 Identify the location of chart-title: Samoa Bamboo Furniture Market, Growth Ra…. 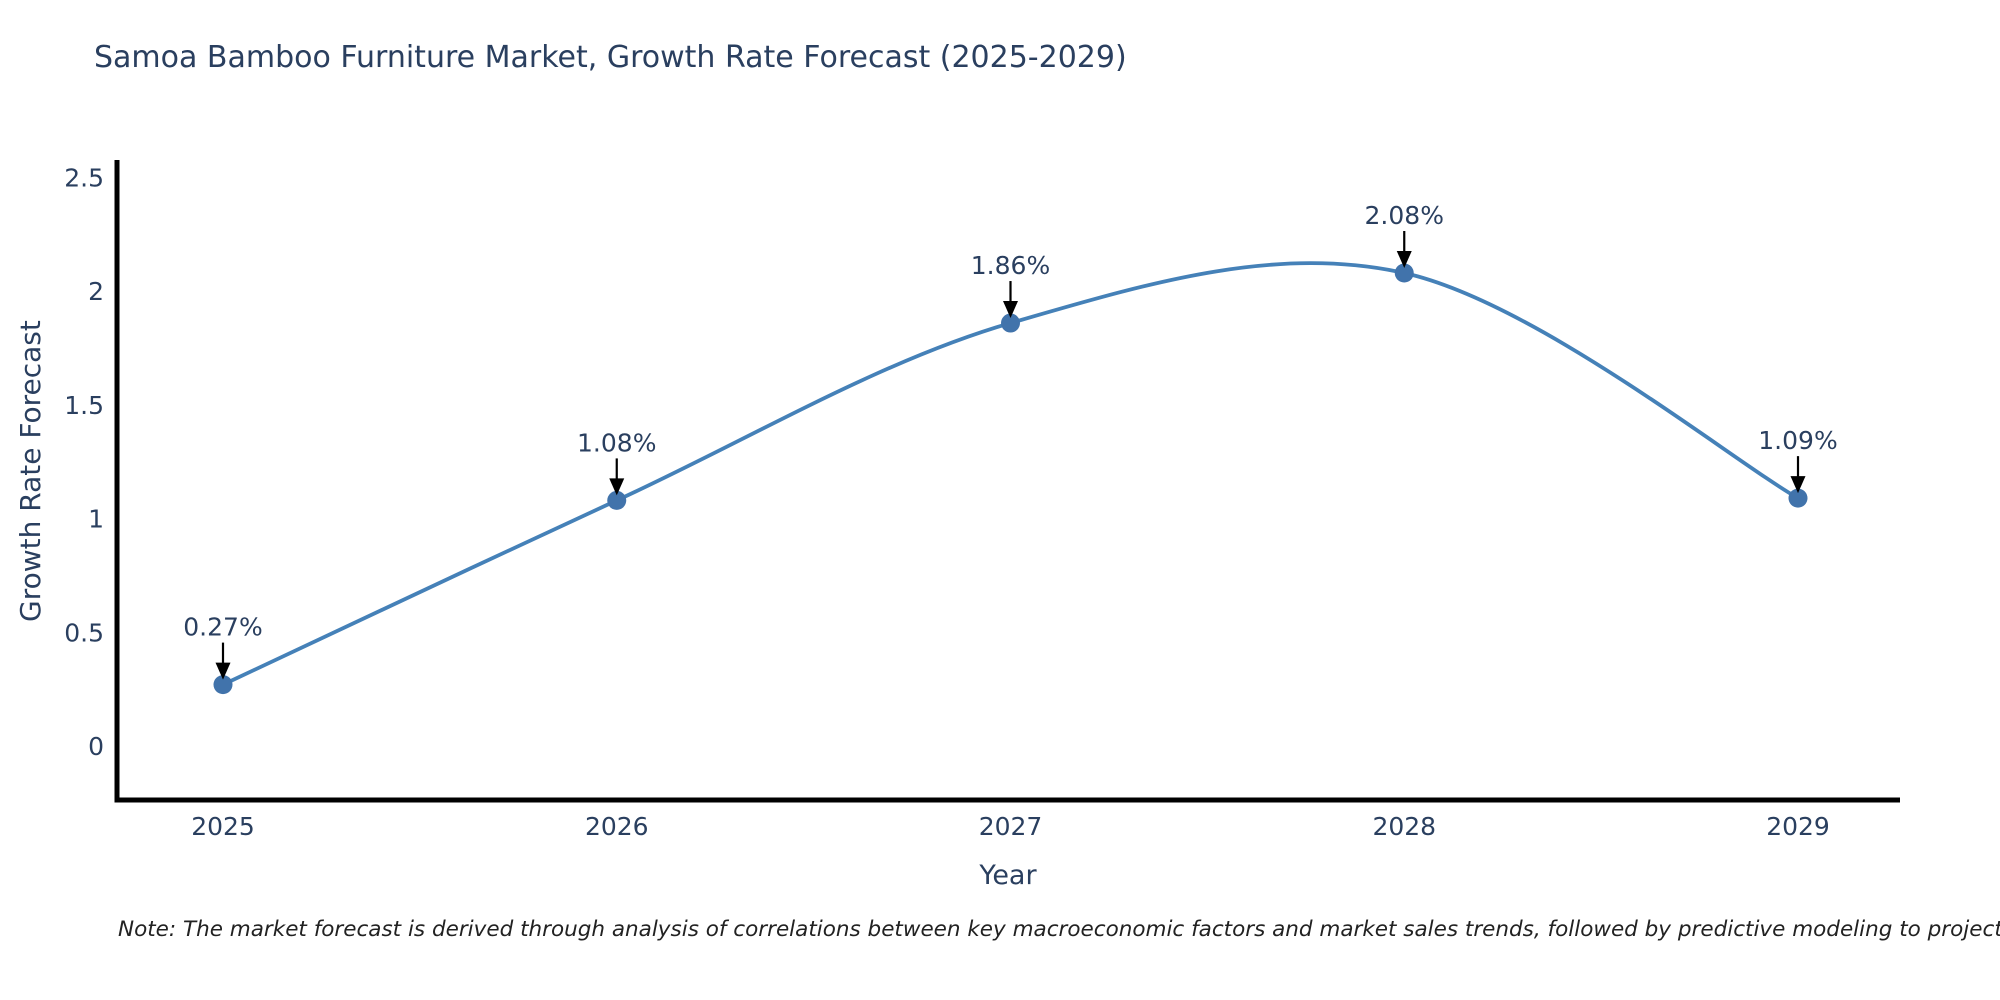
(610, 57).